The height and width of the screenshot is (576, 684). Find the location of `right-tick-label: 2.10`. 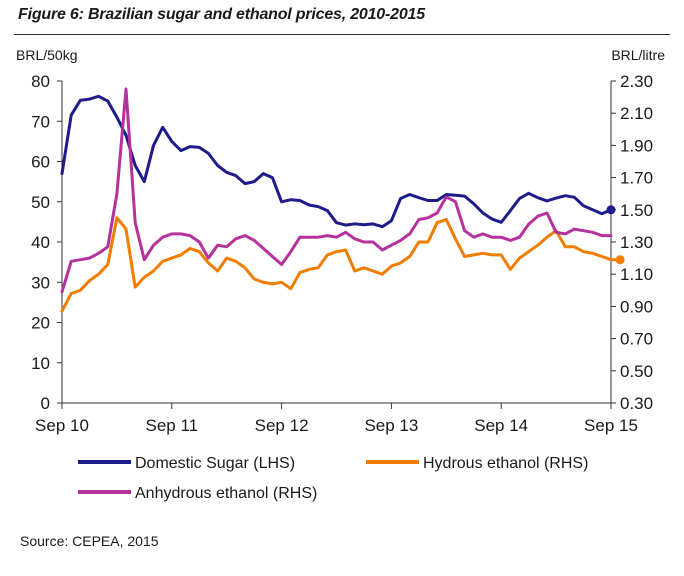

right-tick-label: 2.10 is located at coordinates (636, 113).